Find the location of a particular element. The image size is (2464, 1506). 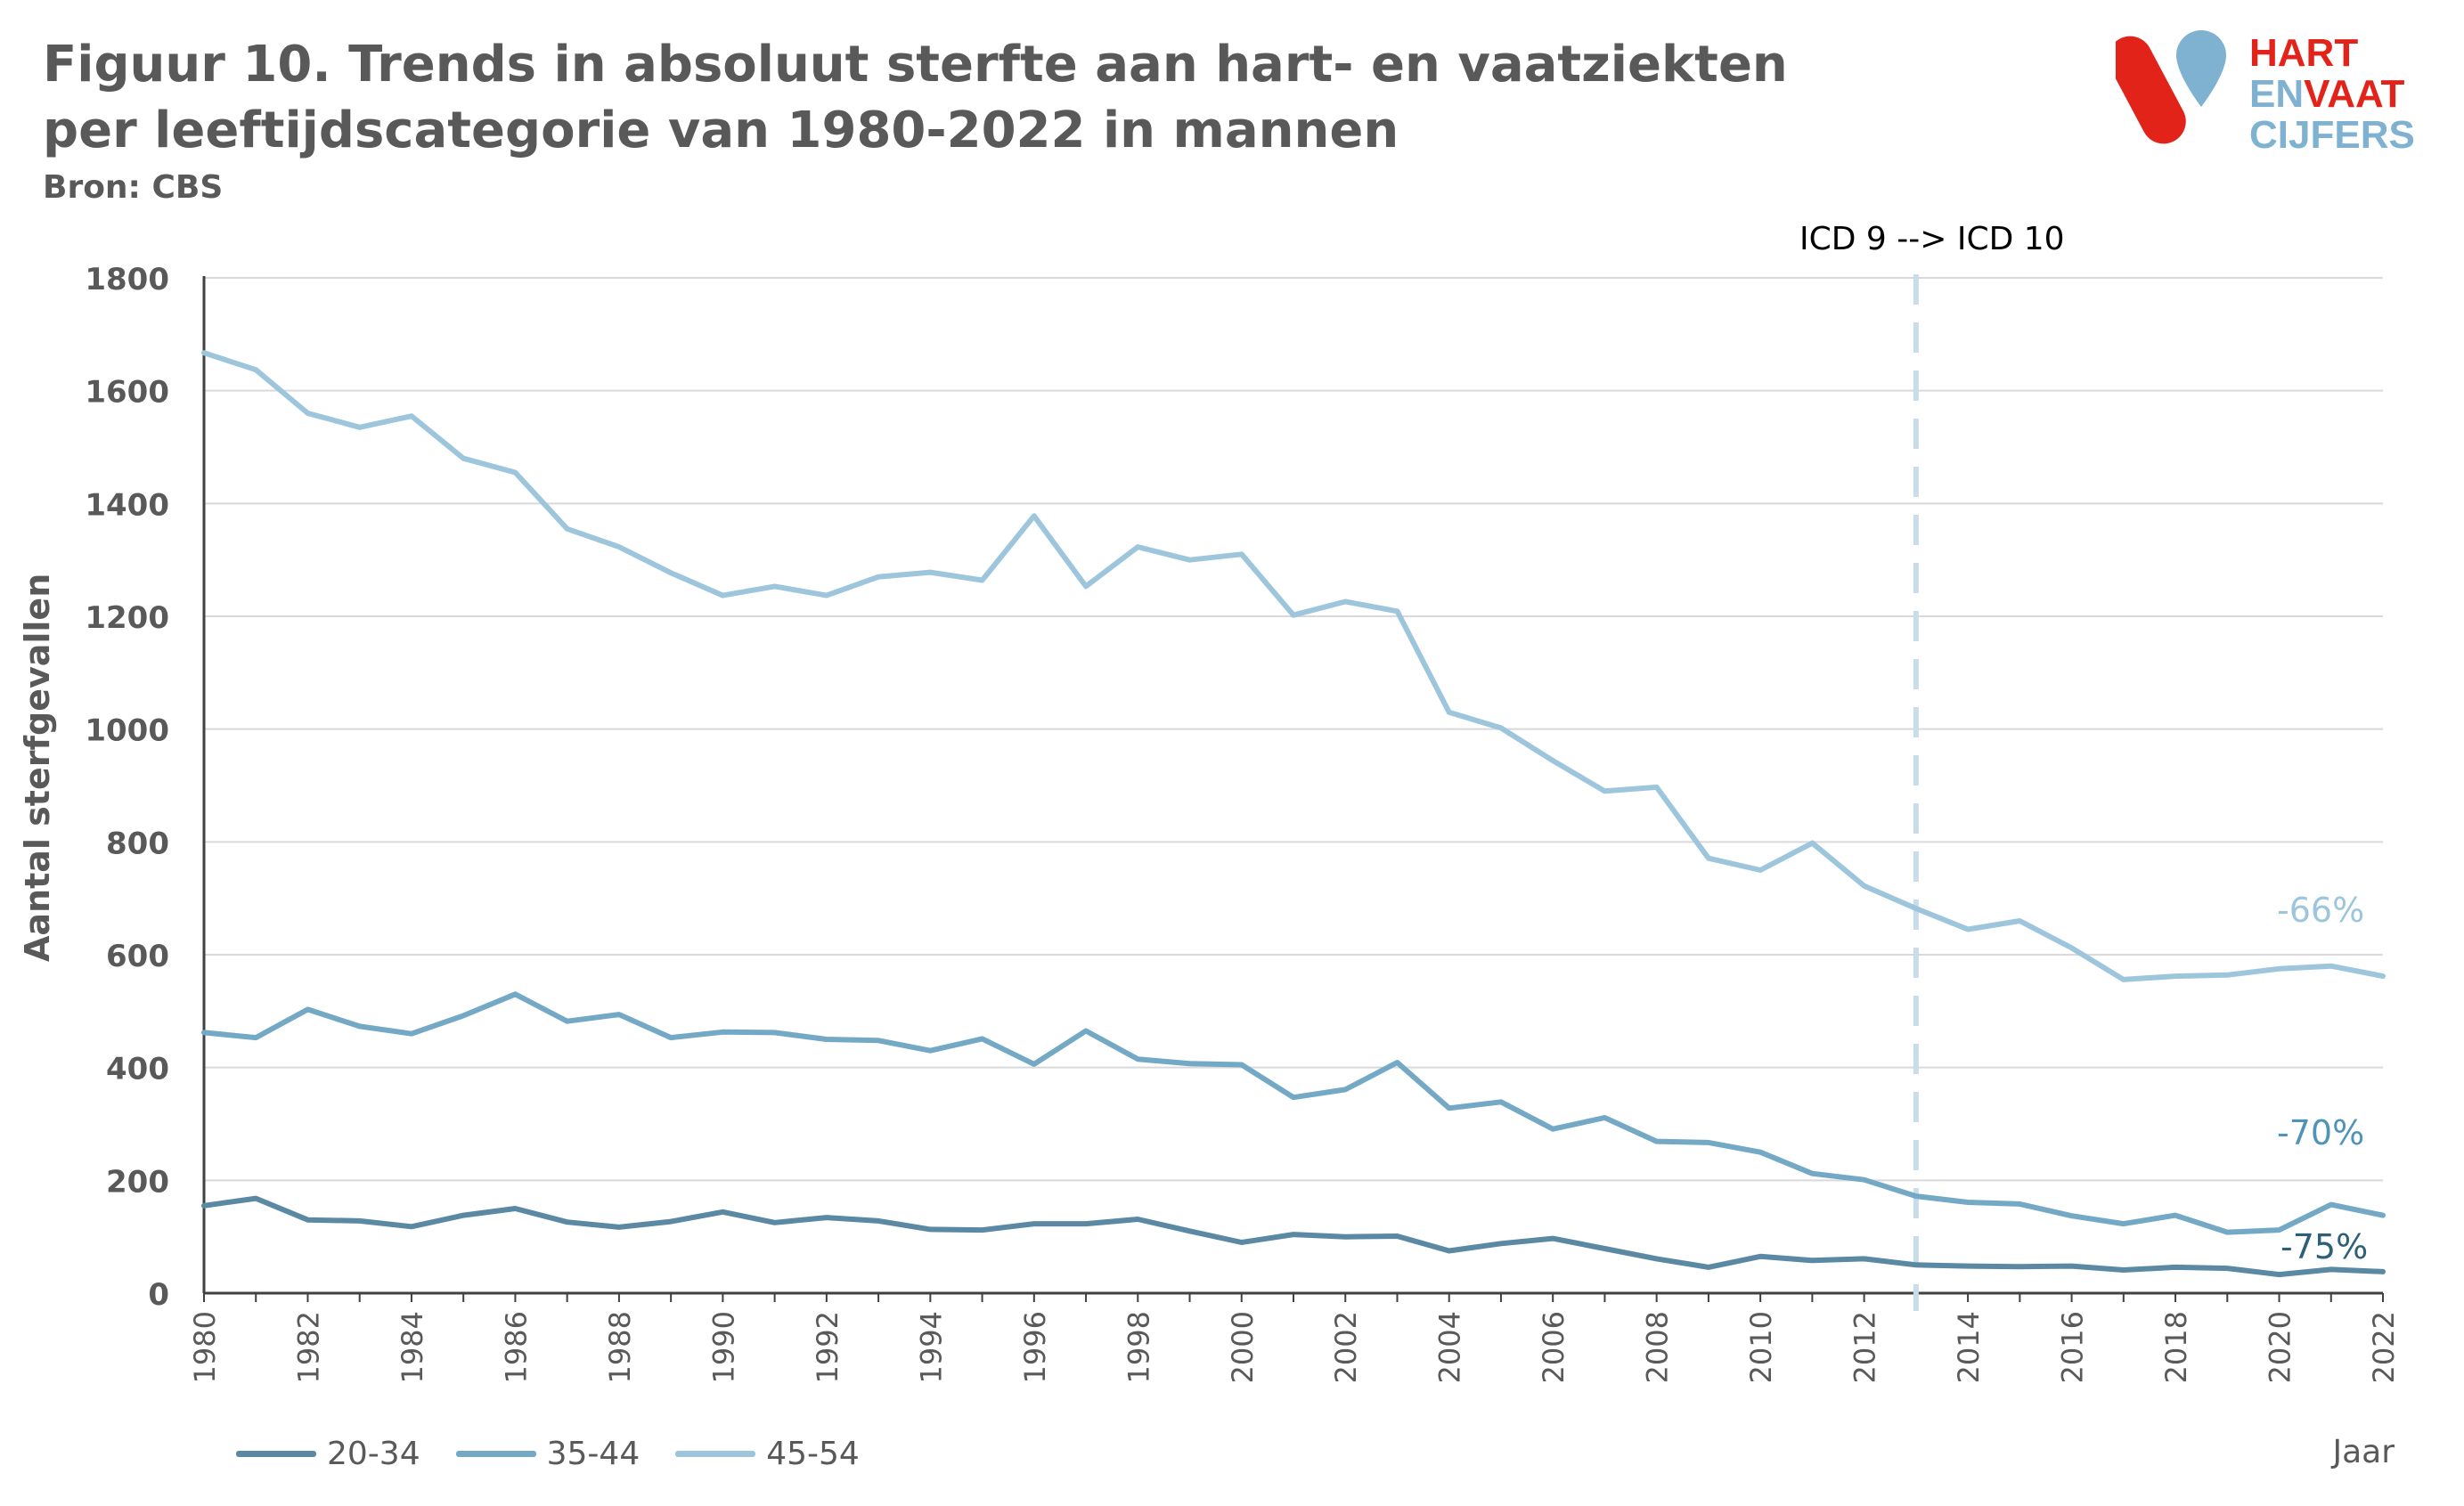

y-tick-label-400: 400 is located at coordinates (137, 1069).